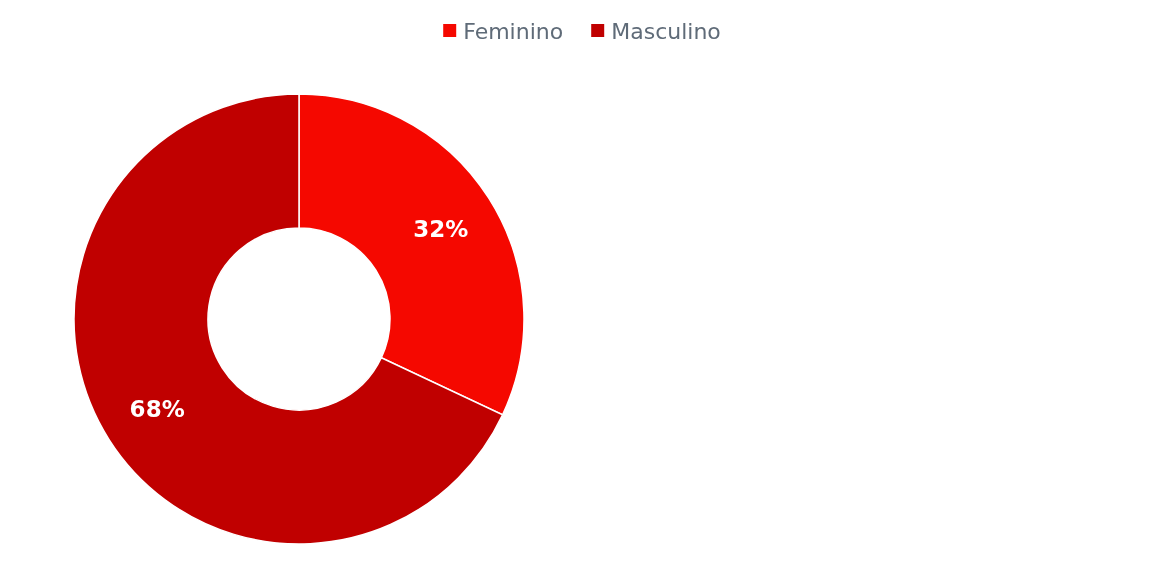 The image size is (1164, 580). I want to click on legend-label: Feminino, so click(513, 31).